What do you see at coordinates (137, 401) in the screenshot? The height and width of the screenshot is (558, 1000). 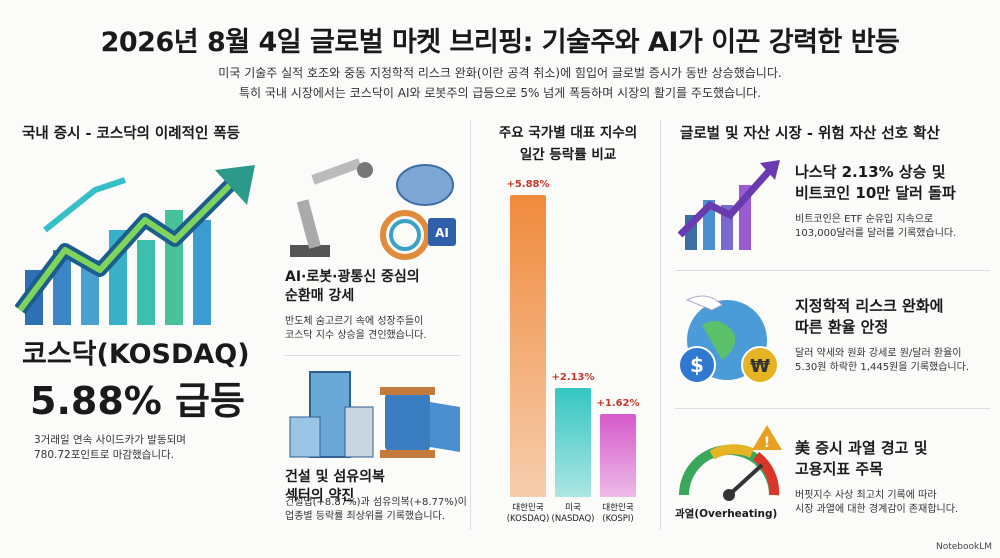 I see `kosdaq-headline: 5.88% 급등` at bounding box center [137, 401].